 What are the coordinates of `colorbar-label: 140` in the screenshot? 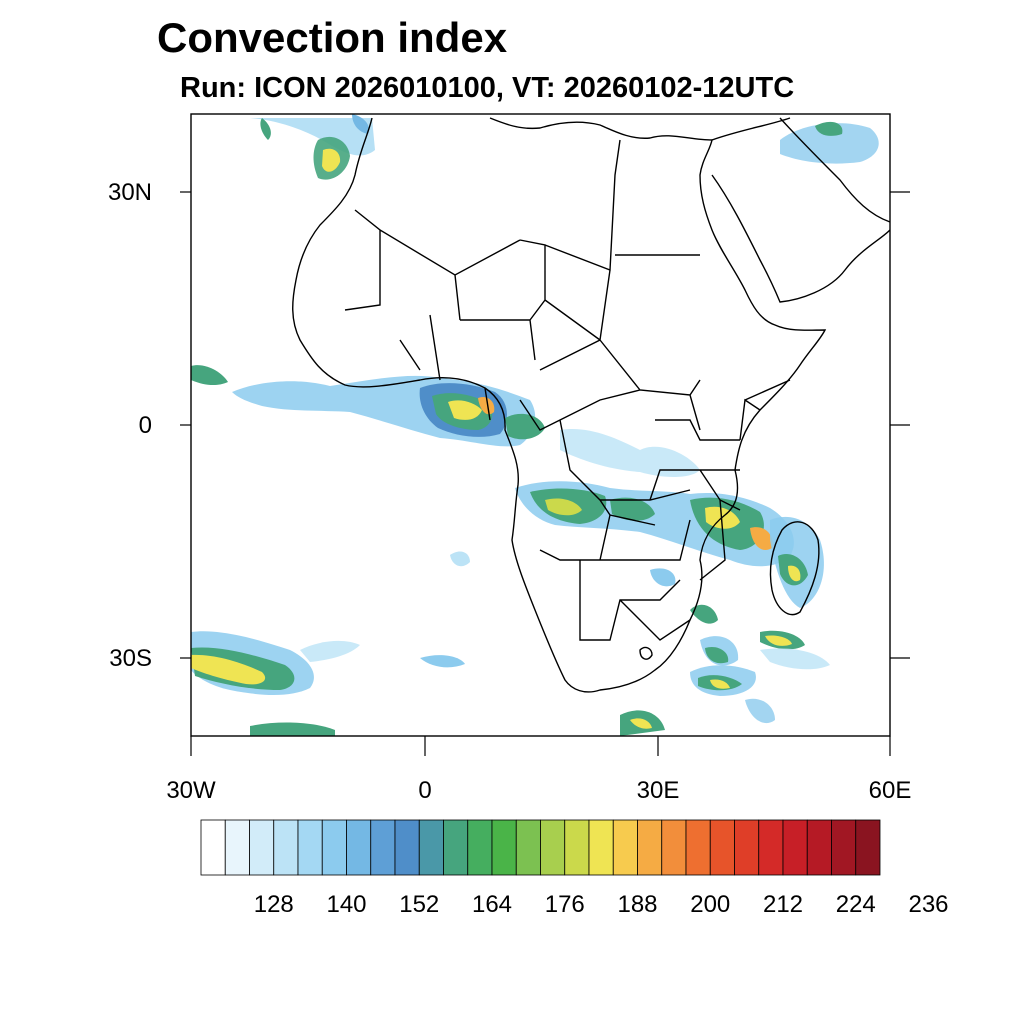 It's located at (346, 904).